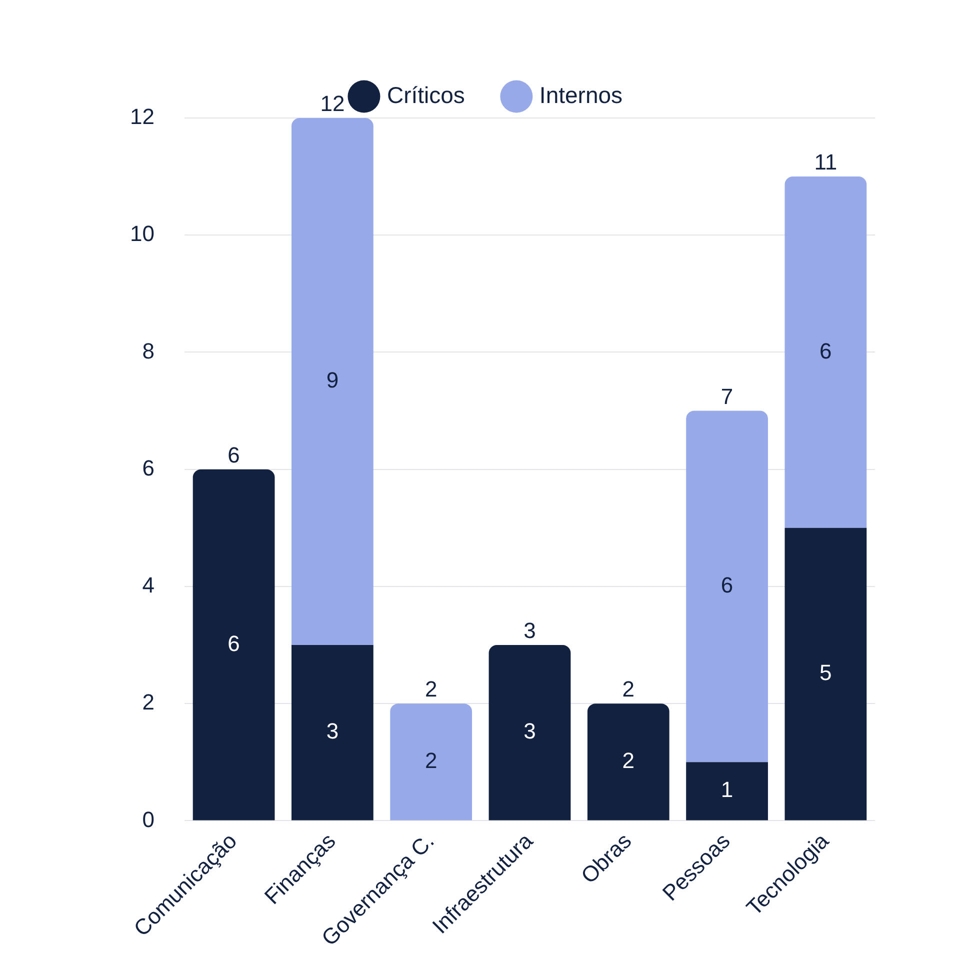 The height and width of the screenshot is (980, 980). What do you see at coordinates (142, 233) in the screenshot?
I see `y-tick-label: 10` at bounding box center [142, 233].